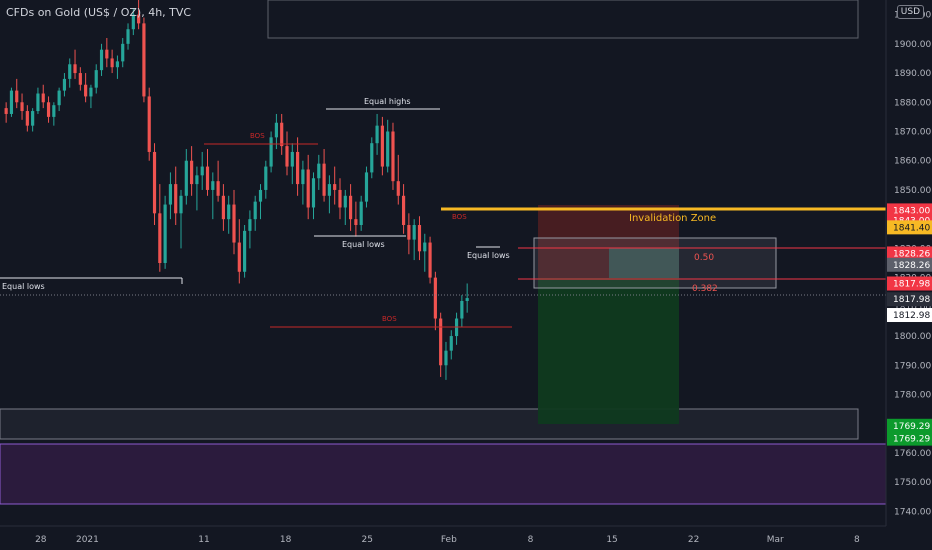  I want to click on y-tick-label: 1860.00, so click(912, 162).